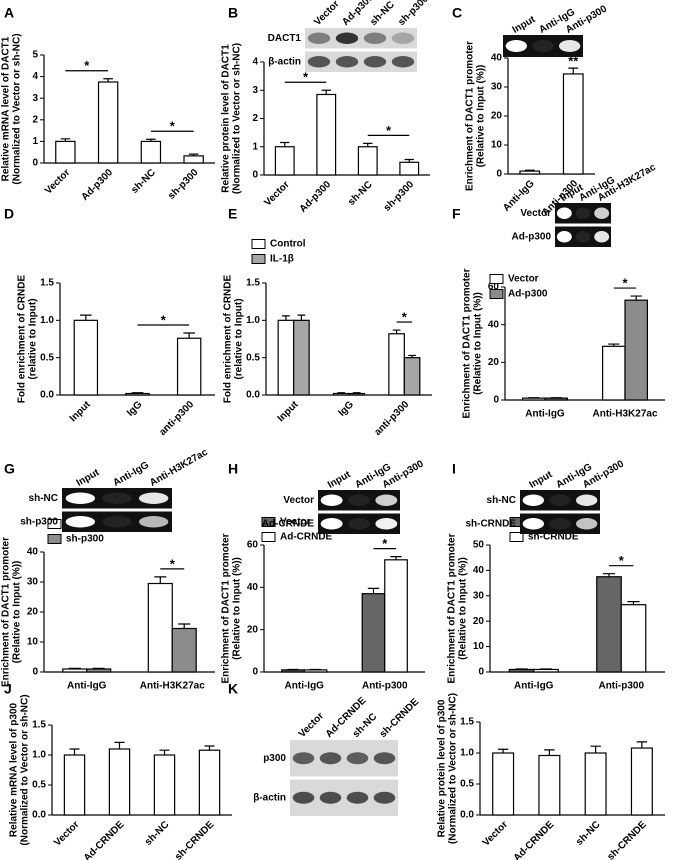 Image resolution: width=676 pixels, height=860 pixels. What do you see at coordinates (528, 294) in the screenshot?
I see `legend-label: Ad-p300` at bounding box center [528, 294].